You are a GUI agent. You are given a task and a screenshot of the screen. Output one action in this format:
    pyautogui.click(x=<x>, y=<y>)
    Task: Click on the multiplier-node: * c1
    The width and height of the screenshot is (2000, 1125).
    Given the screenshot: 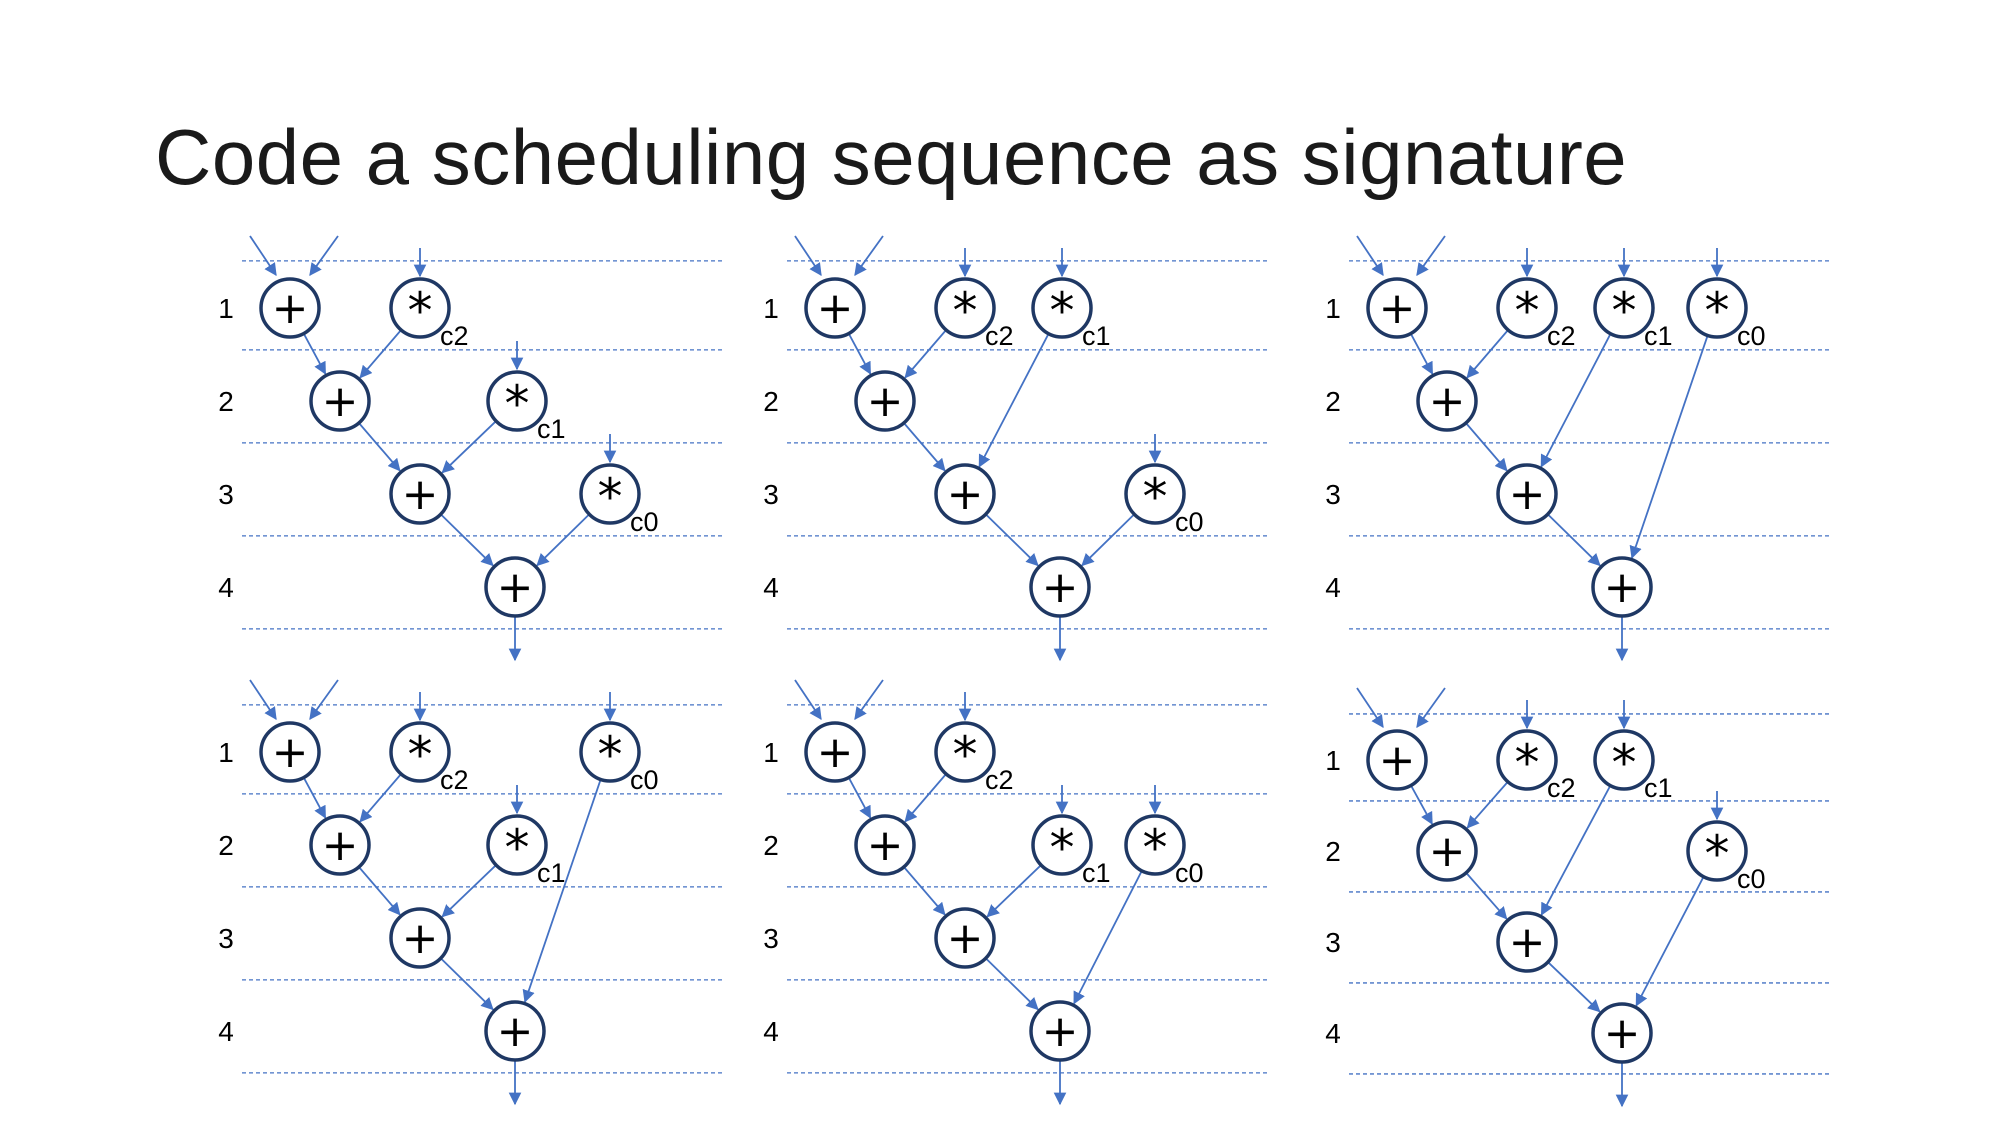 What is the action you would take?
    pyautogui.click(x=1071, y=314)
    